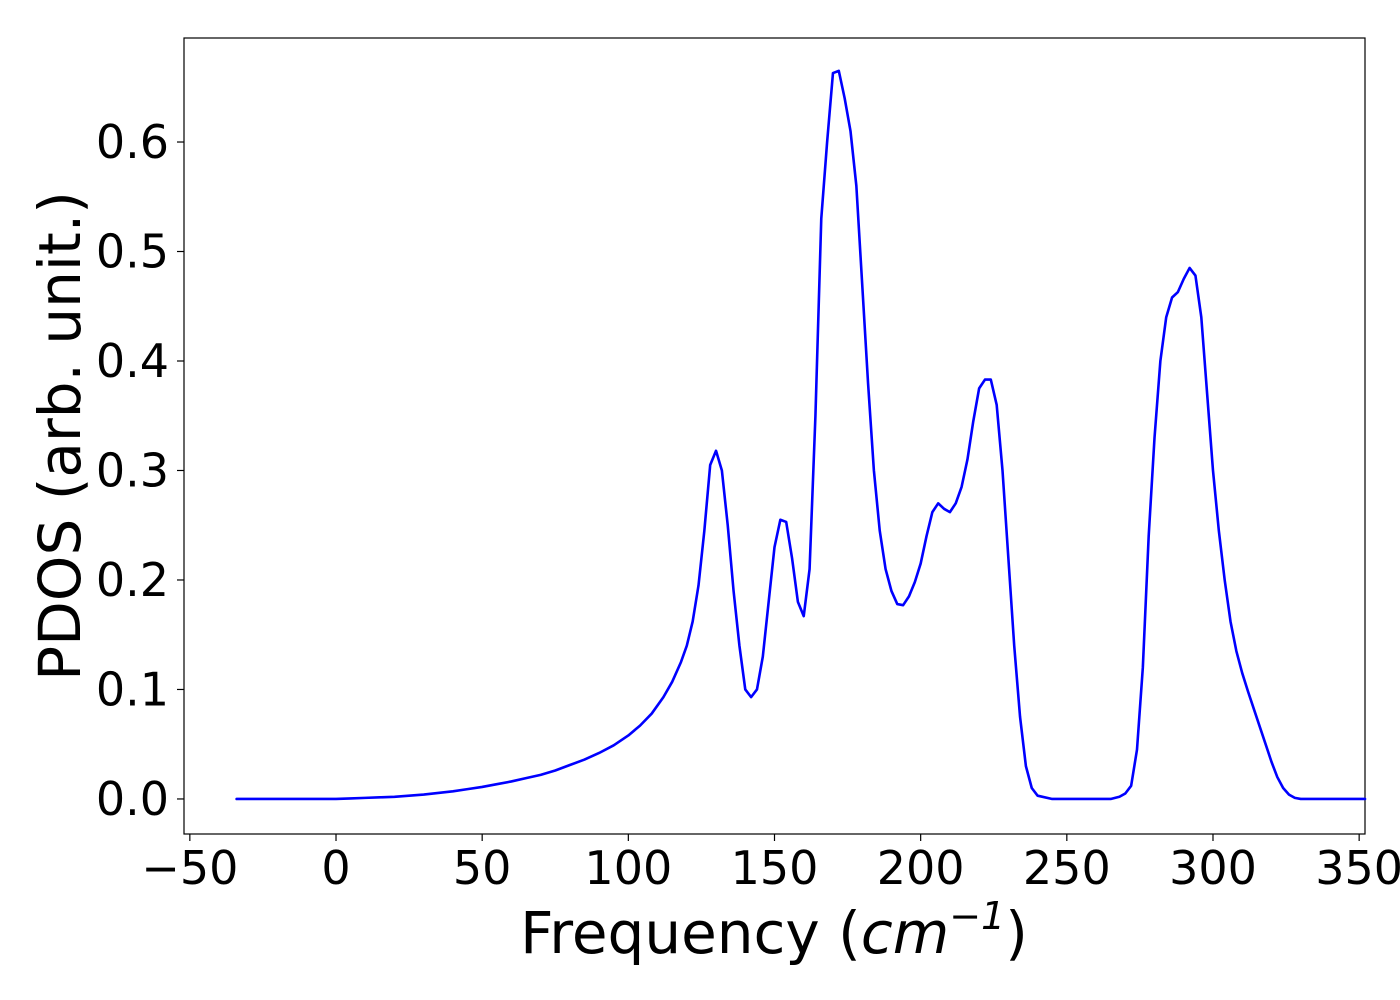 This screenshot has height=1000, width=1400. Describe the element at coordinates (132, 580) in the screenshot. I see `y-tick-label: 0.2` at that location.